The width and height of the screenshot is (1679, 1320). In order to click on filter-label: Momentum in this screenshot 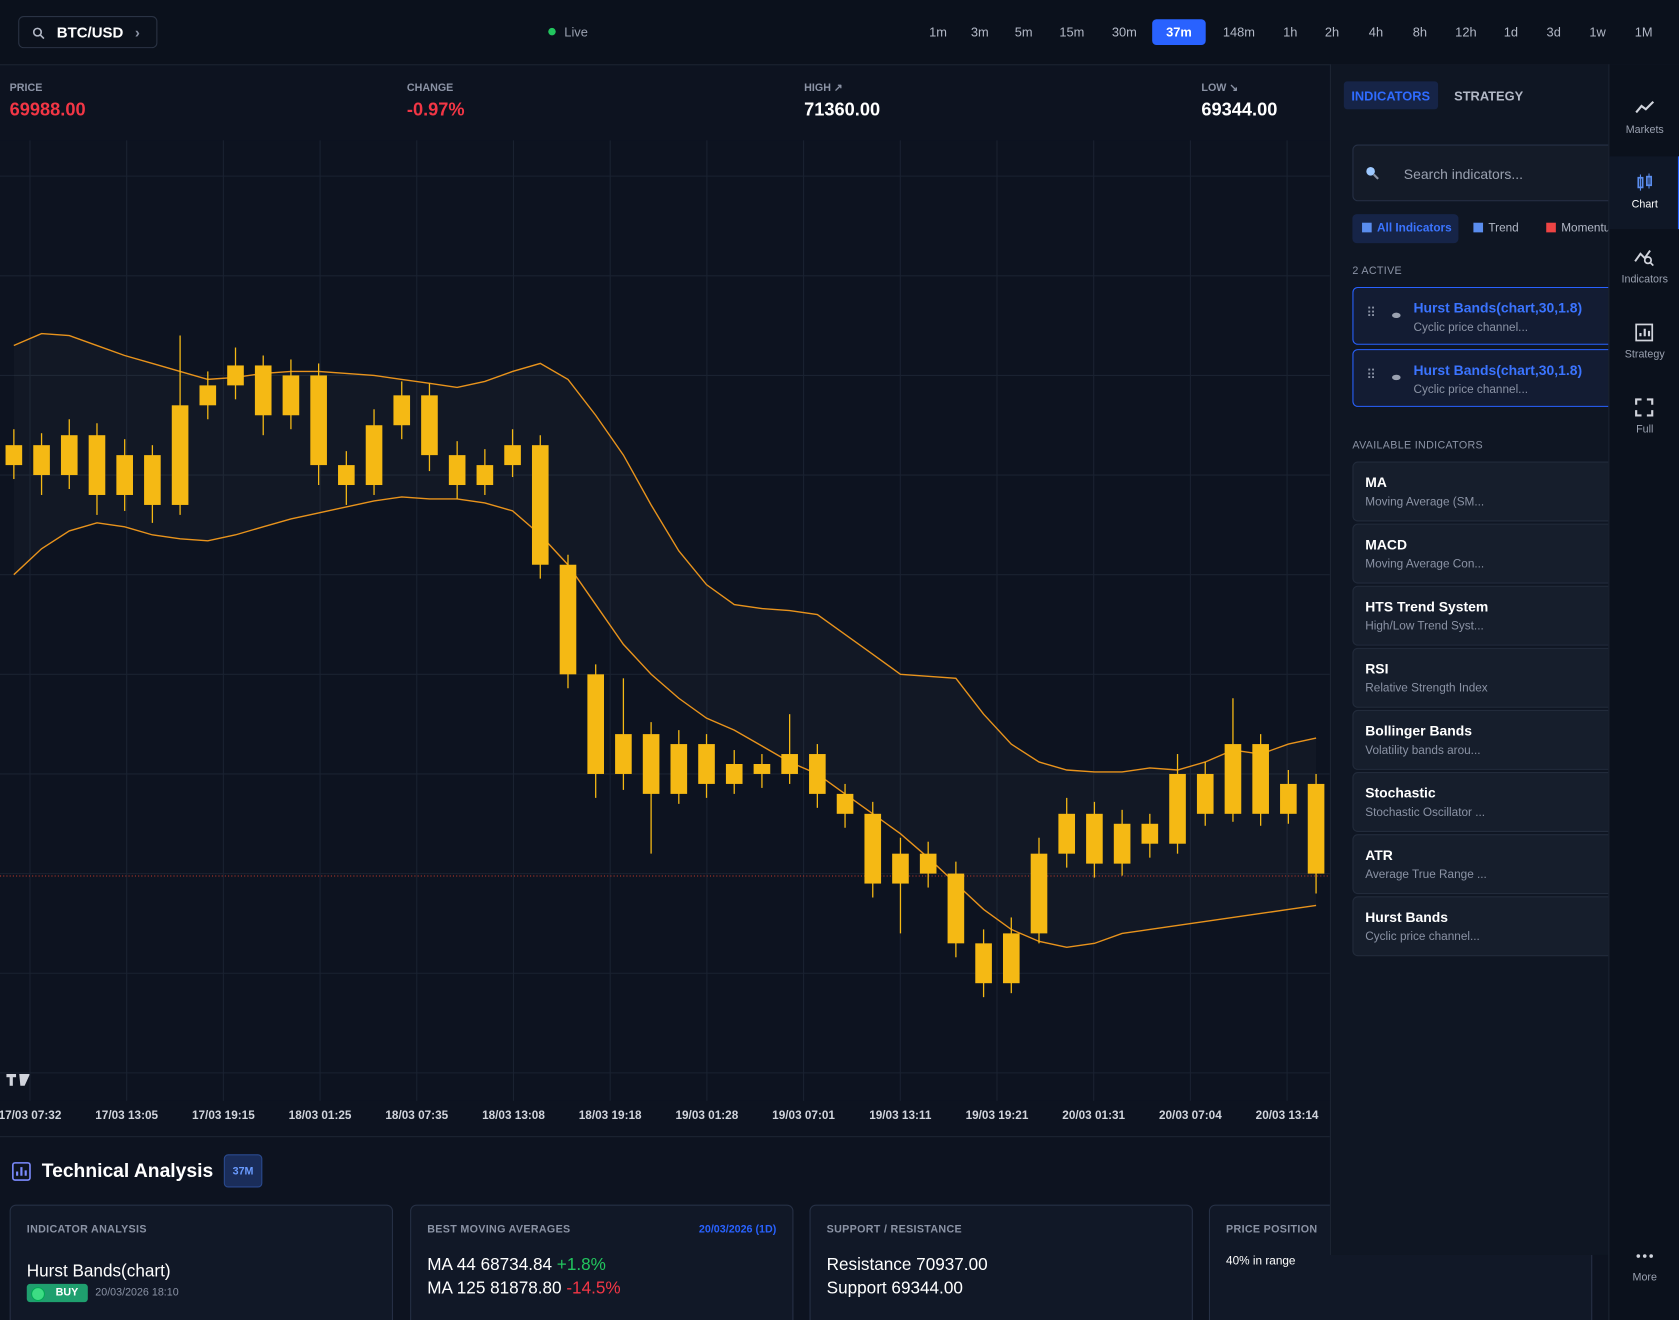, I will do `click(1585, 228)`.